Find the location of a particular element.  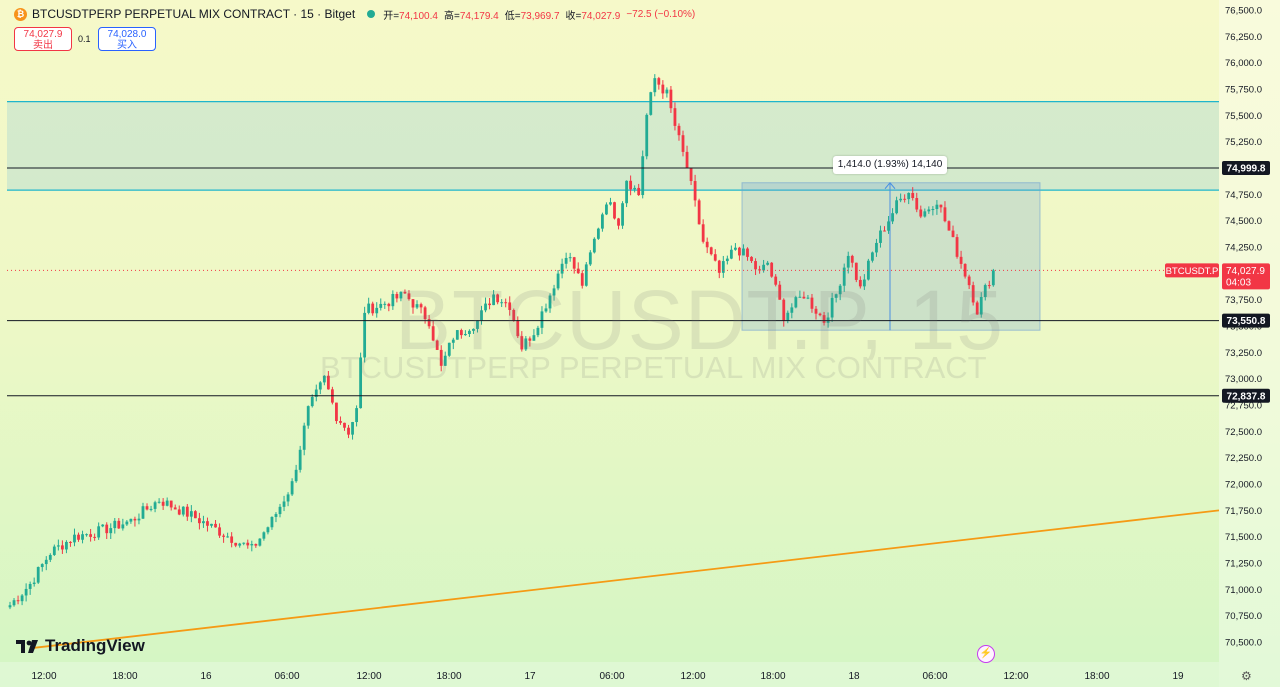

high-value: 74,179.4 is located at coordinates (479, 16).